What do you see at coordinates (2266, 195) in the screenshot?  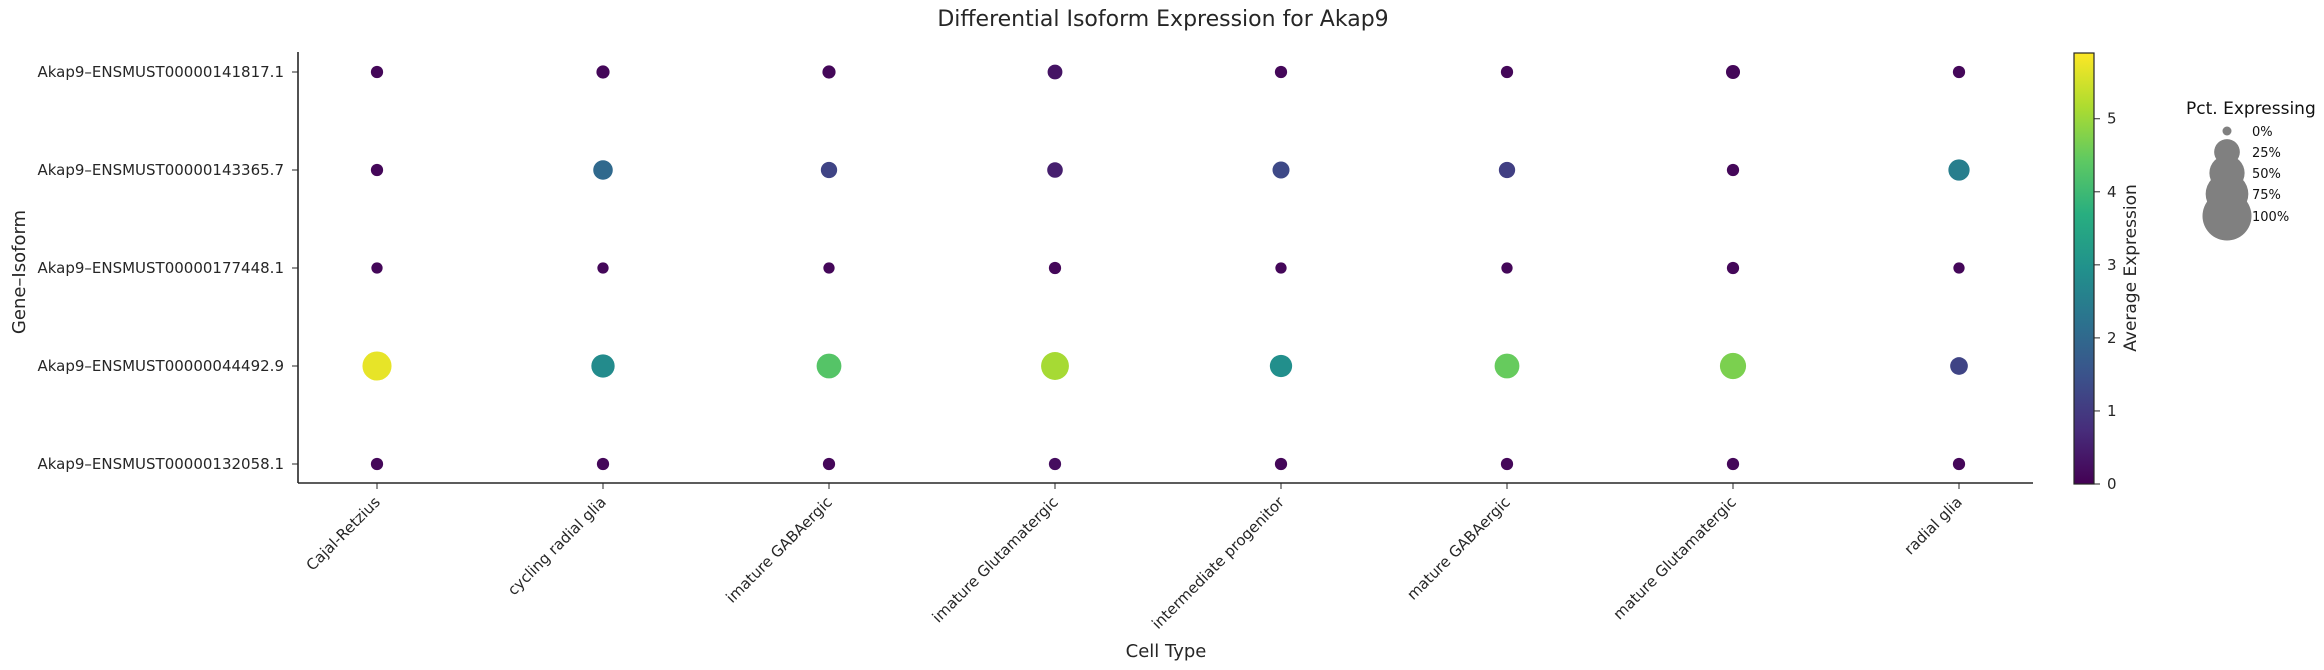 I see `size-legend-label: 75%` at bounding box center [2266, 195].